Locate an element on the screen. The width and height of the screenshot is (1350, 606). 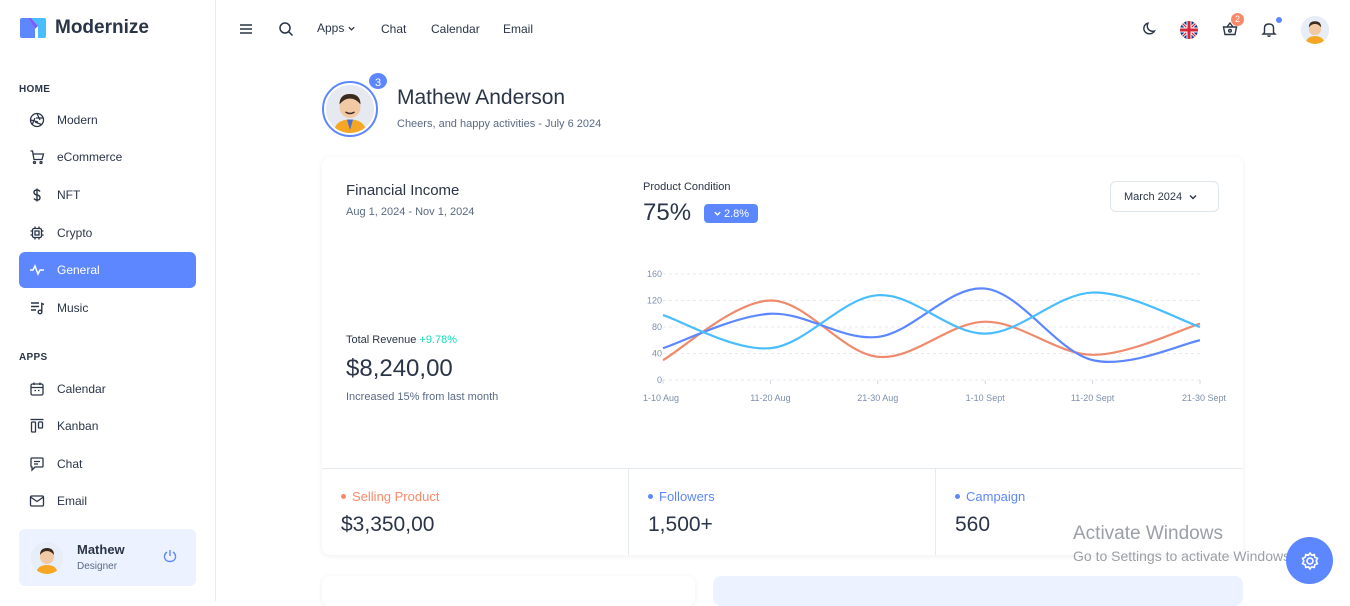
language-flag-icon is located at coordinates (1189, 30).